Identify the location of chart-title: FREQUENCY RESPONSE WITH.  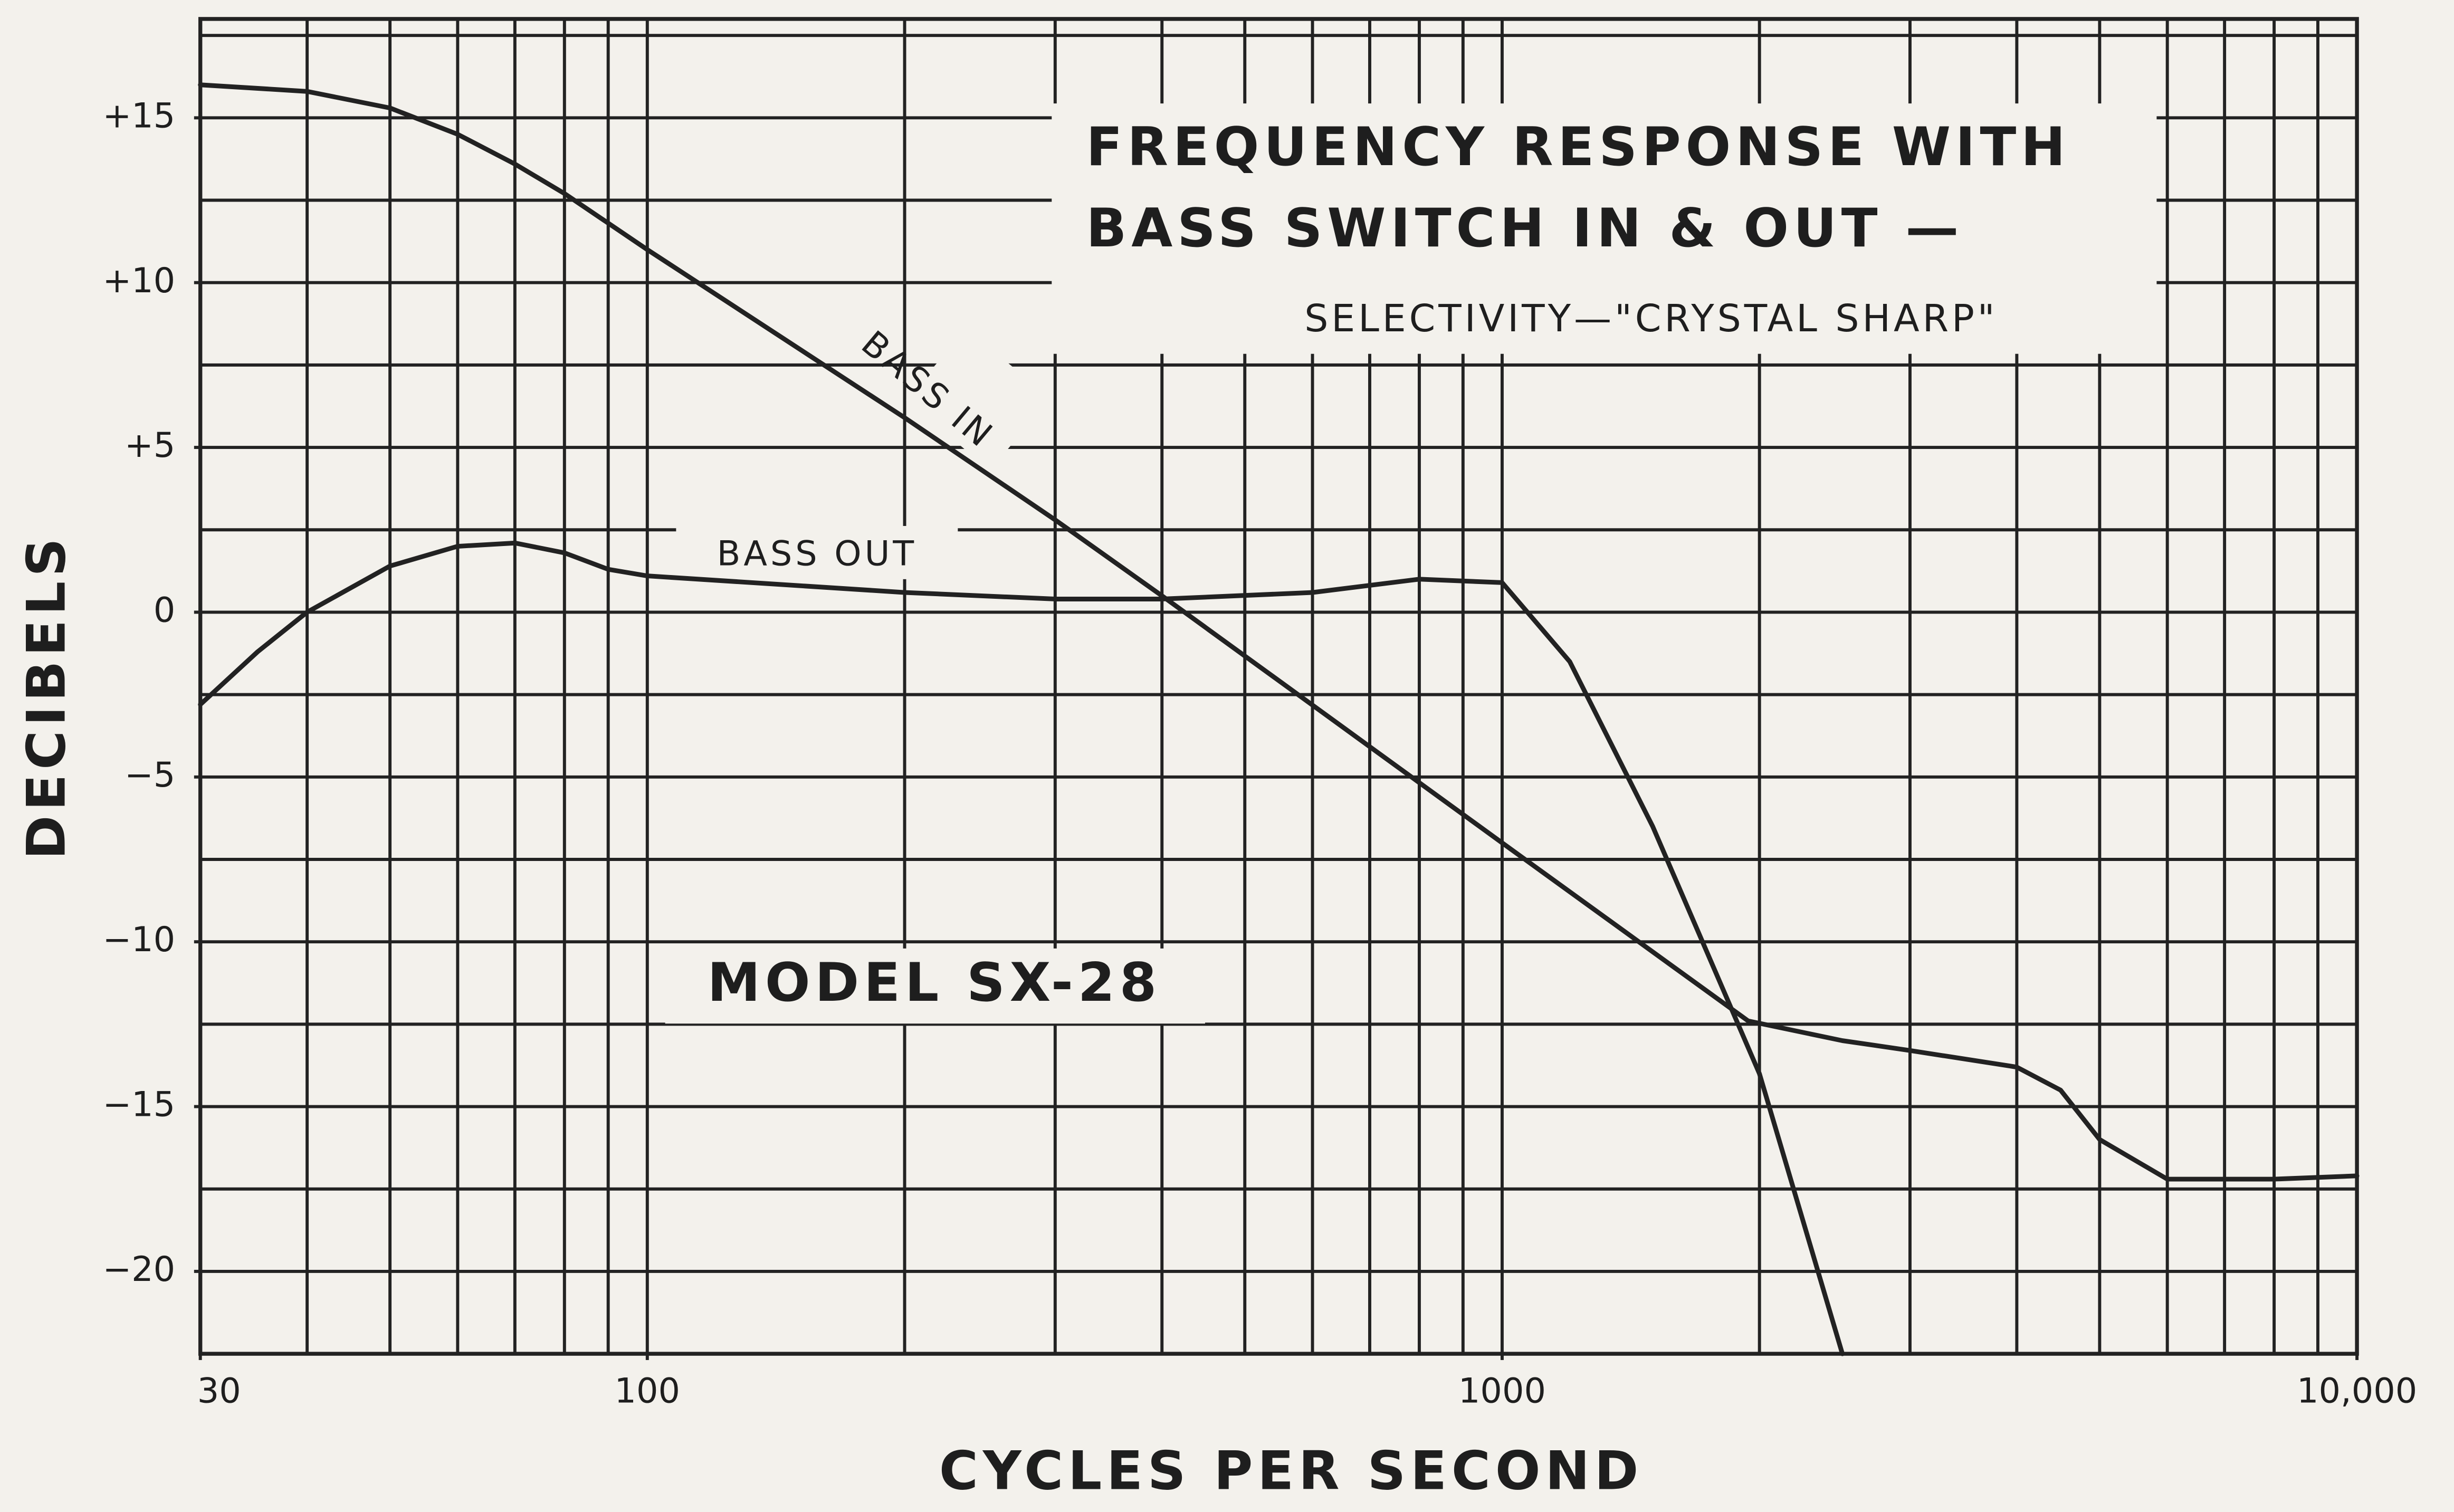
(1578, 147).